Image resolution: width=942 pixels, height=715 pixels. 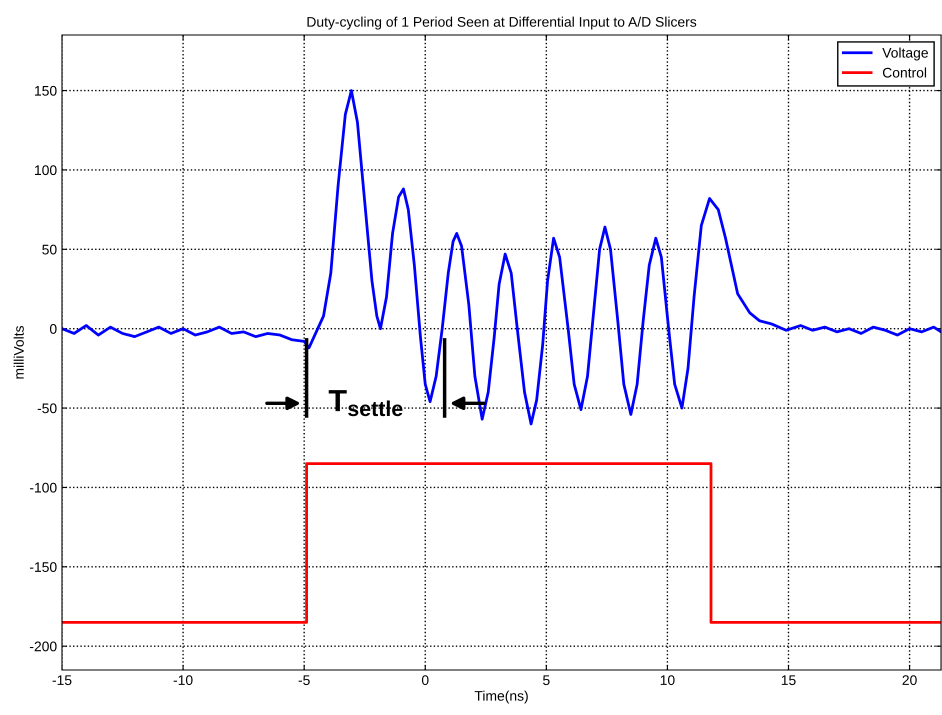 I want to click on x-tick-label: 20, so click(x=909, y=680).